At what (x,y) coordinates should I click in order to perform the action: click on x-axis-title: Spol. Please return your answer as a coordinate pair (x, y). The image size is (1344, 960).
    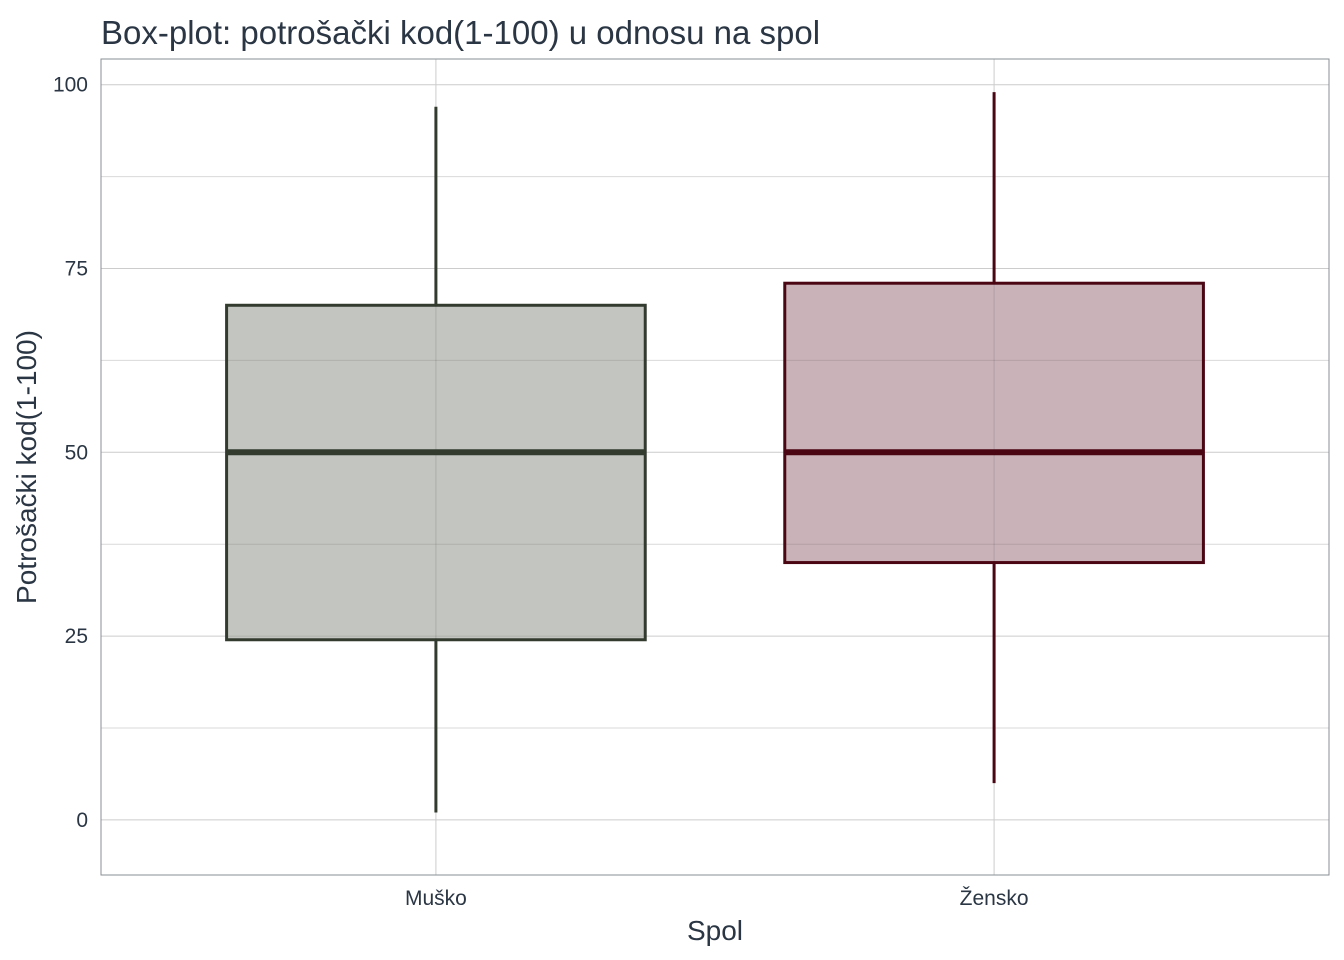
    Looking at the image, I should click on (715, 930).